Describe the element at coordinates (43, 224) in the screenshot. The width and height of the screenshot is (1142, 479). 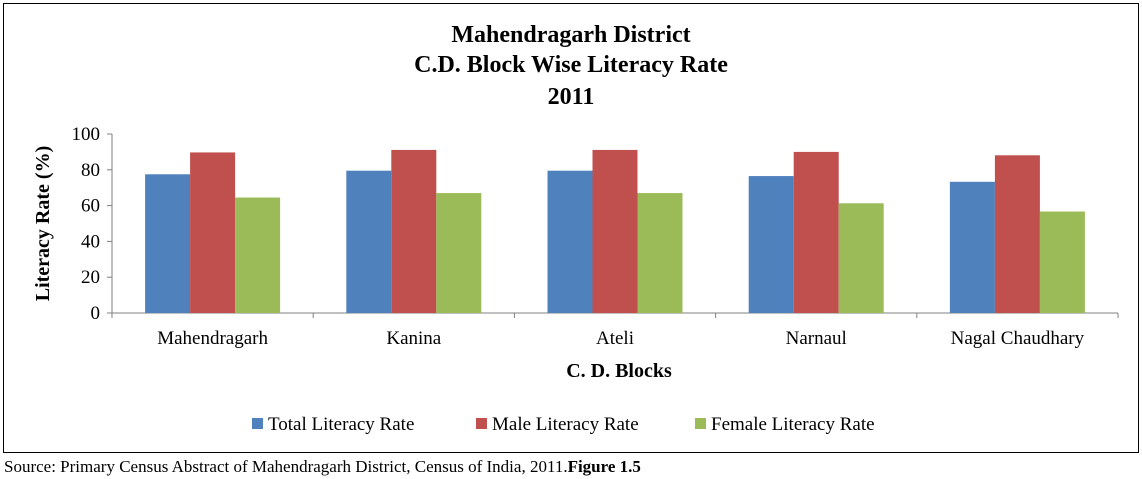
I see `y-axis-title: Literacy Rate (%)` at that location.